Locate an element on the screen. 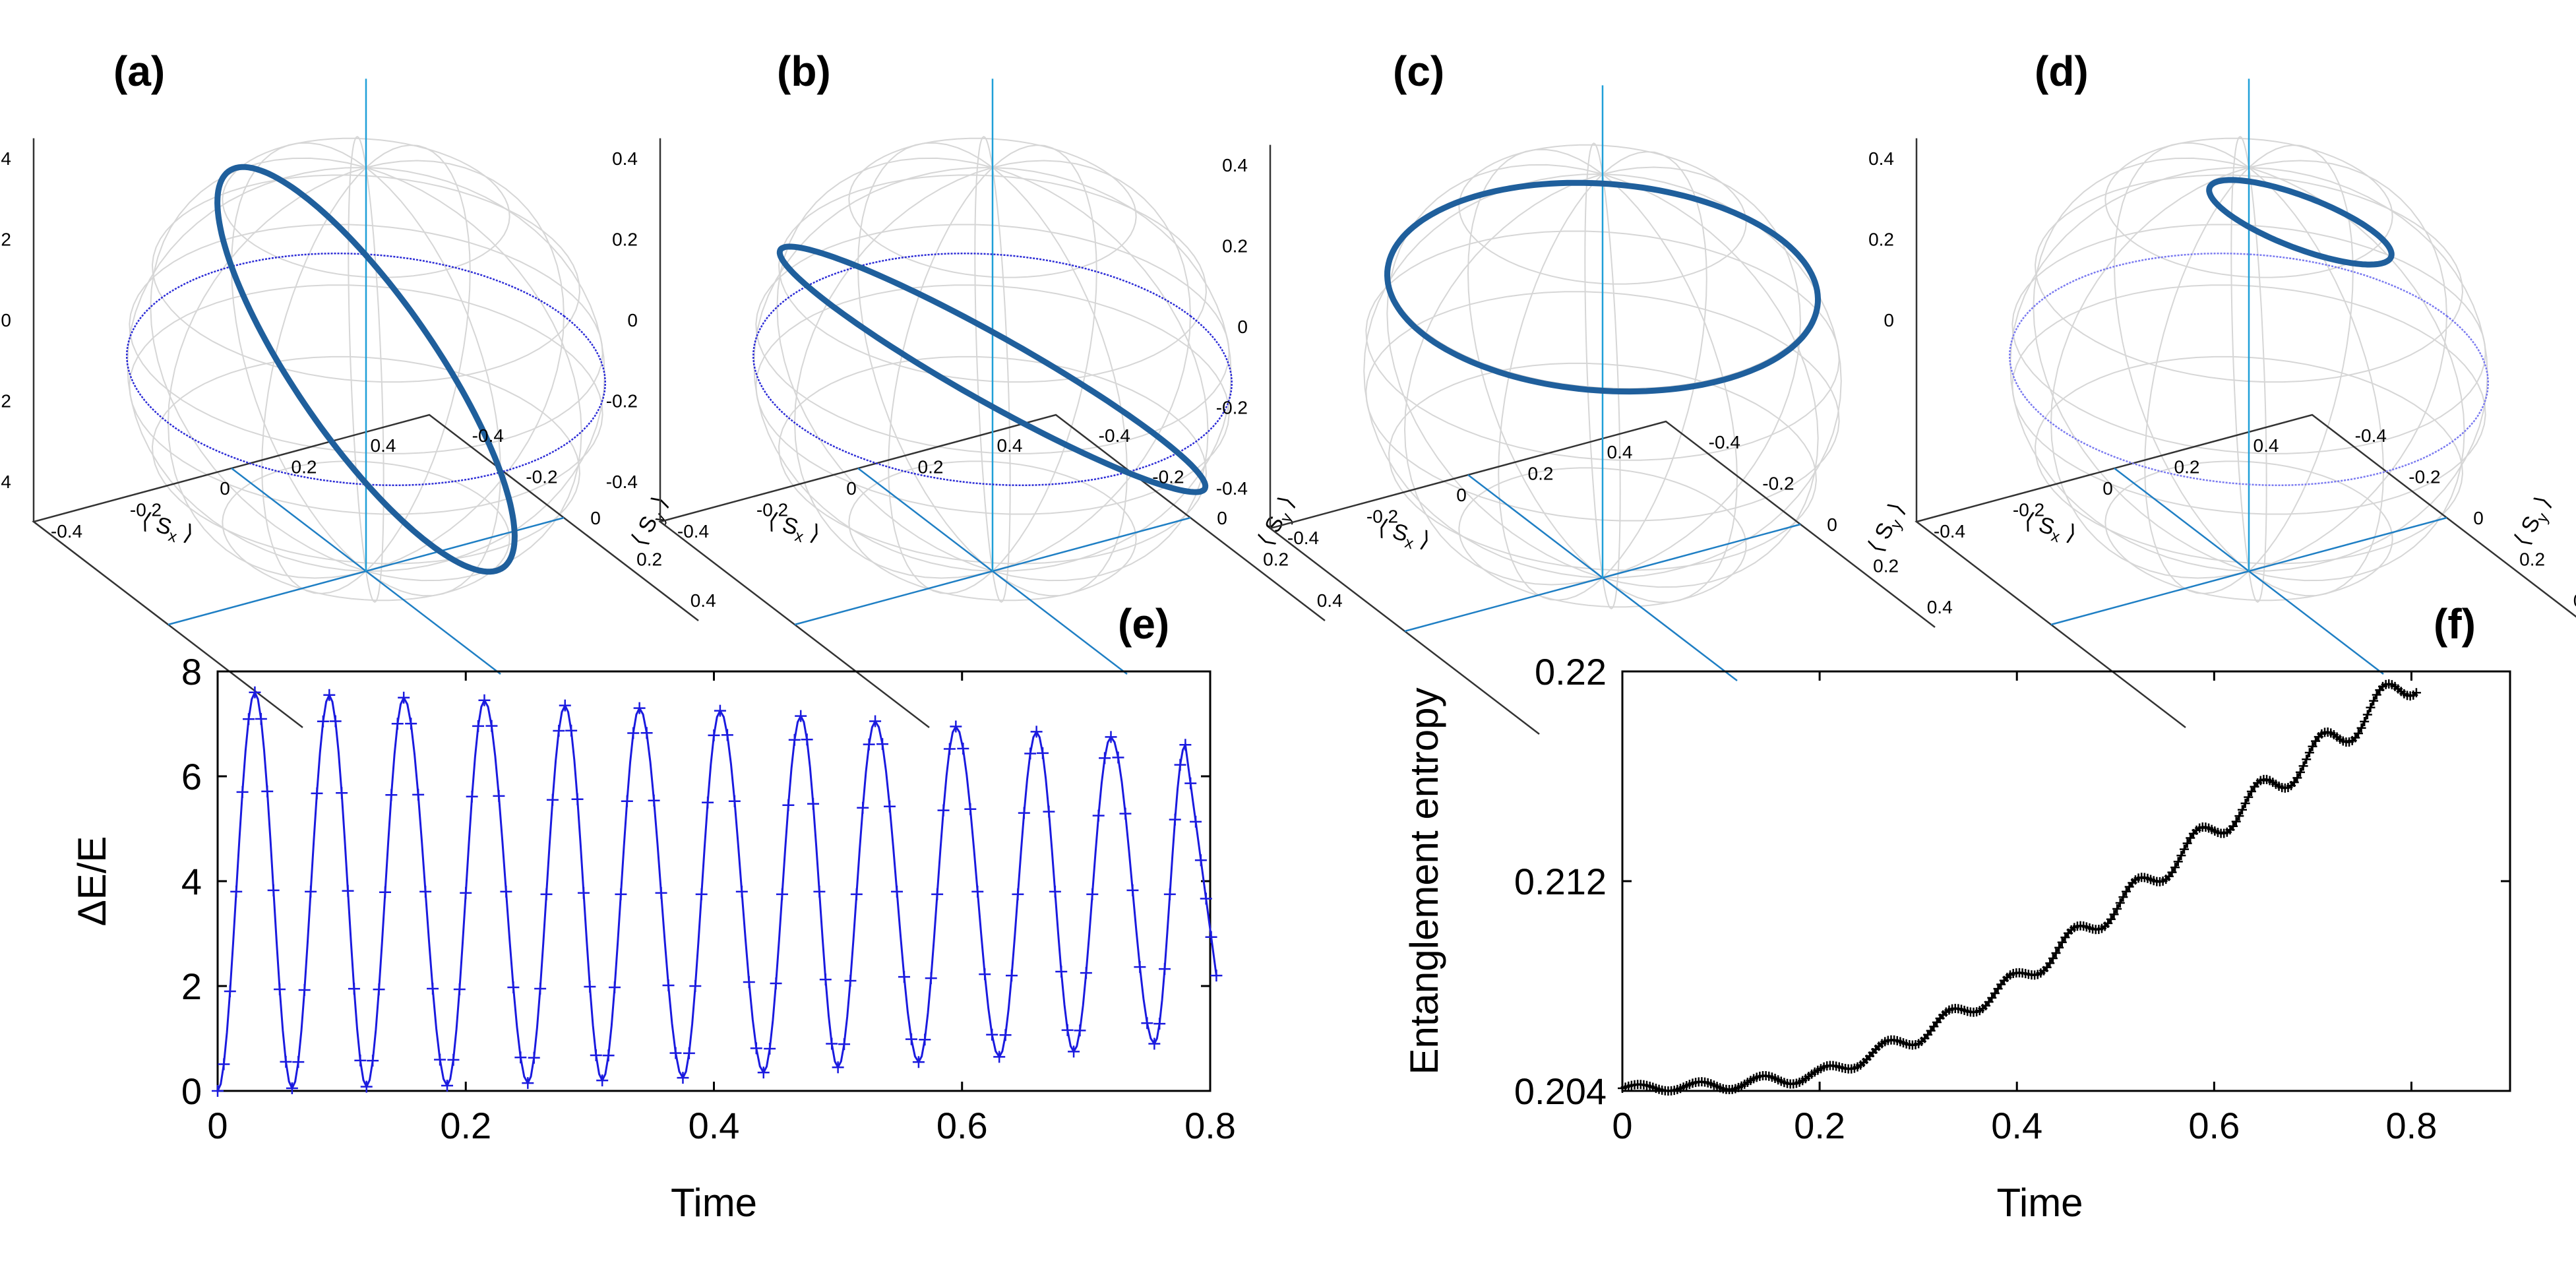 This screenshot has width=2576, height=1267. y-tick-label: 0.212 is located at coordinates (1560, 882).